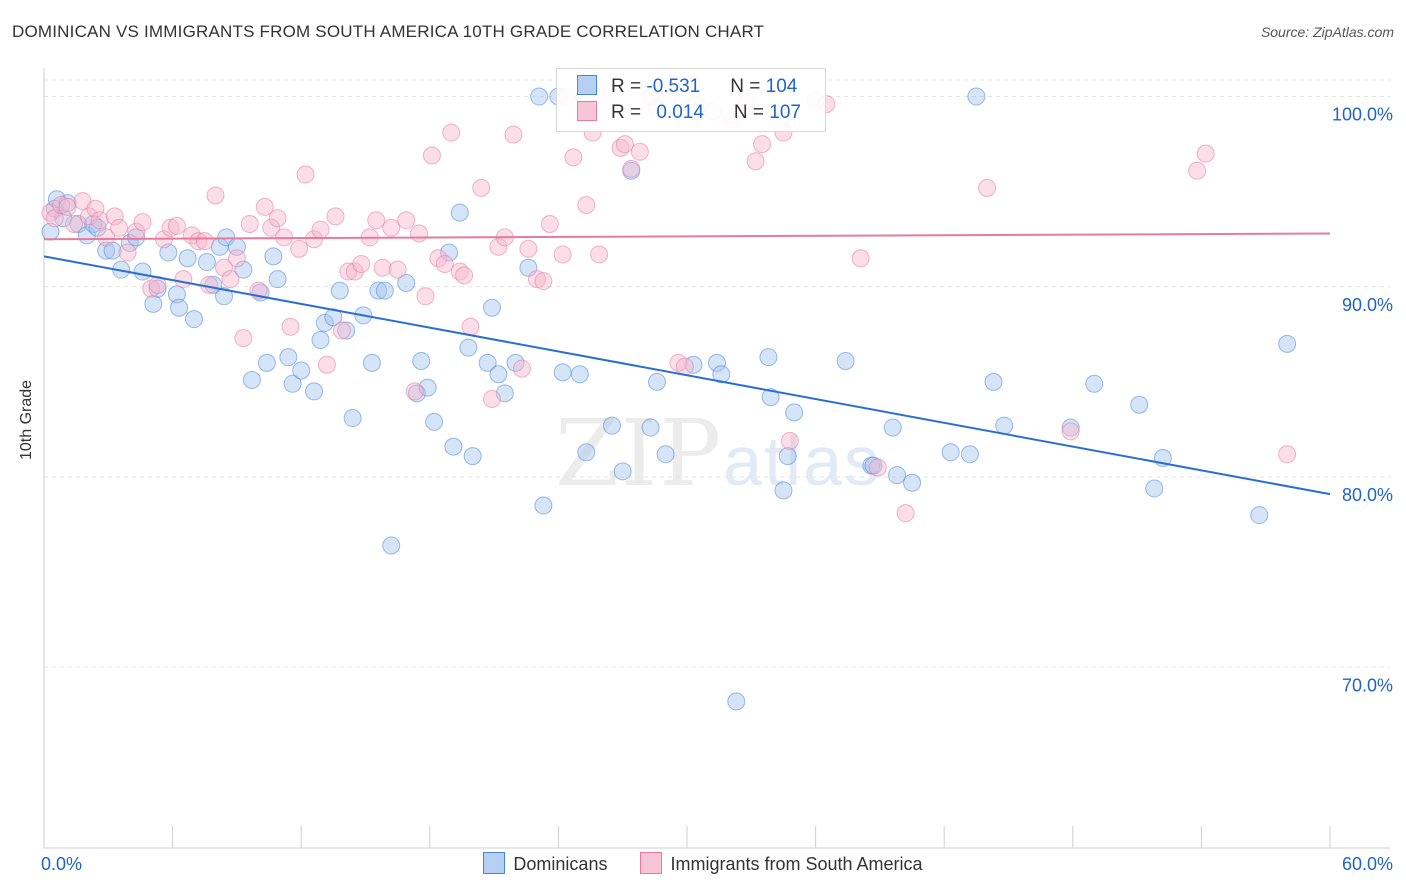  Describe the element at coordinates (687, 236) in the screenshot. I see `immigrants-trend-line` at that location.